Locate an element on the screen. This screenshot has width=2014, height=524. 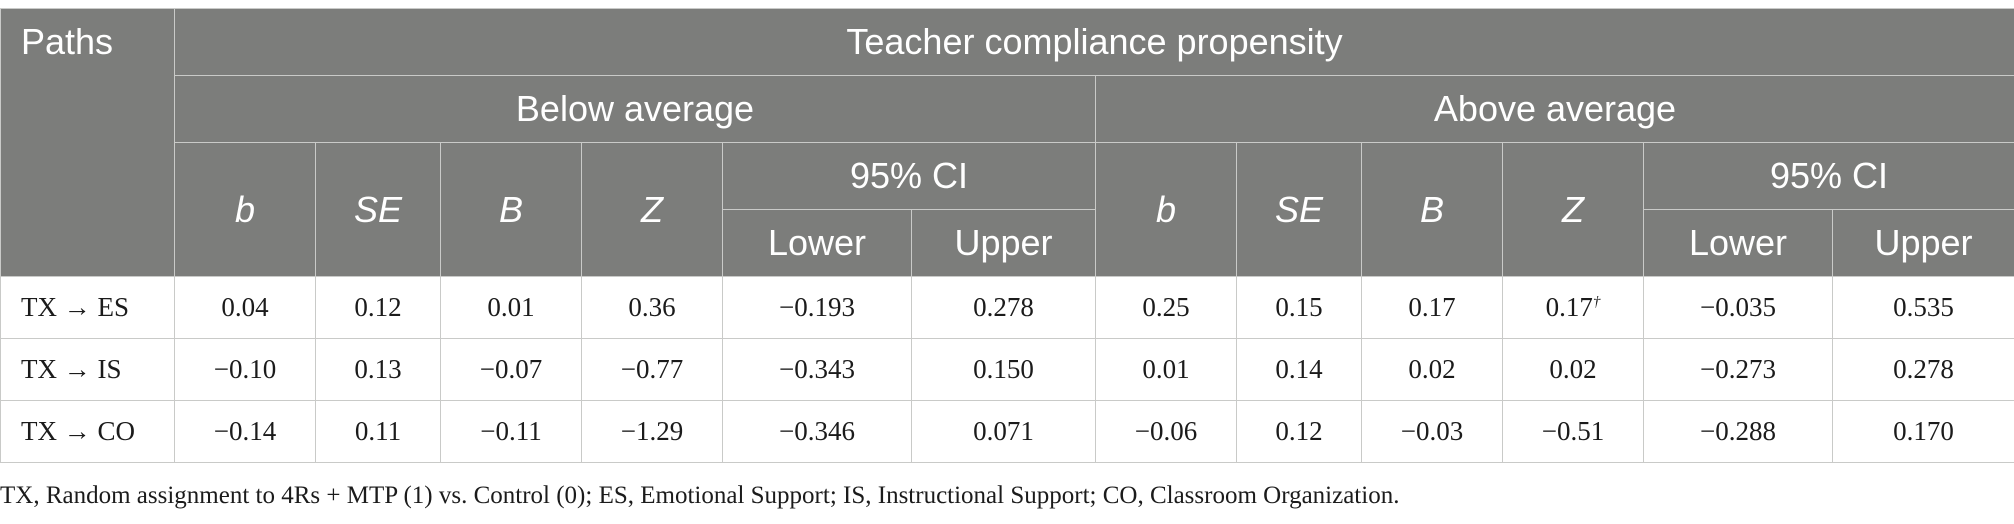
cell: 0.11 is located at coordinates (378, 431).